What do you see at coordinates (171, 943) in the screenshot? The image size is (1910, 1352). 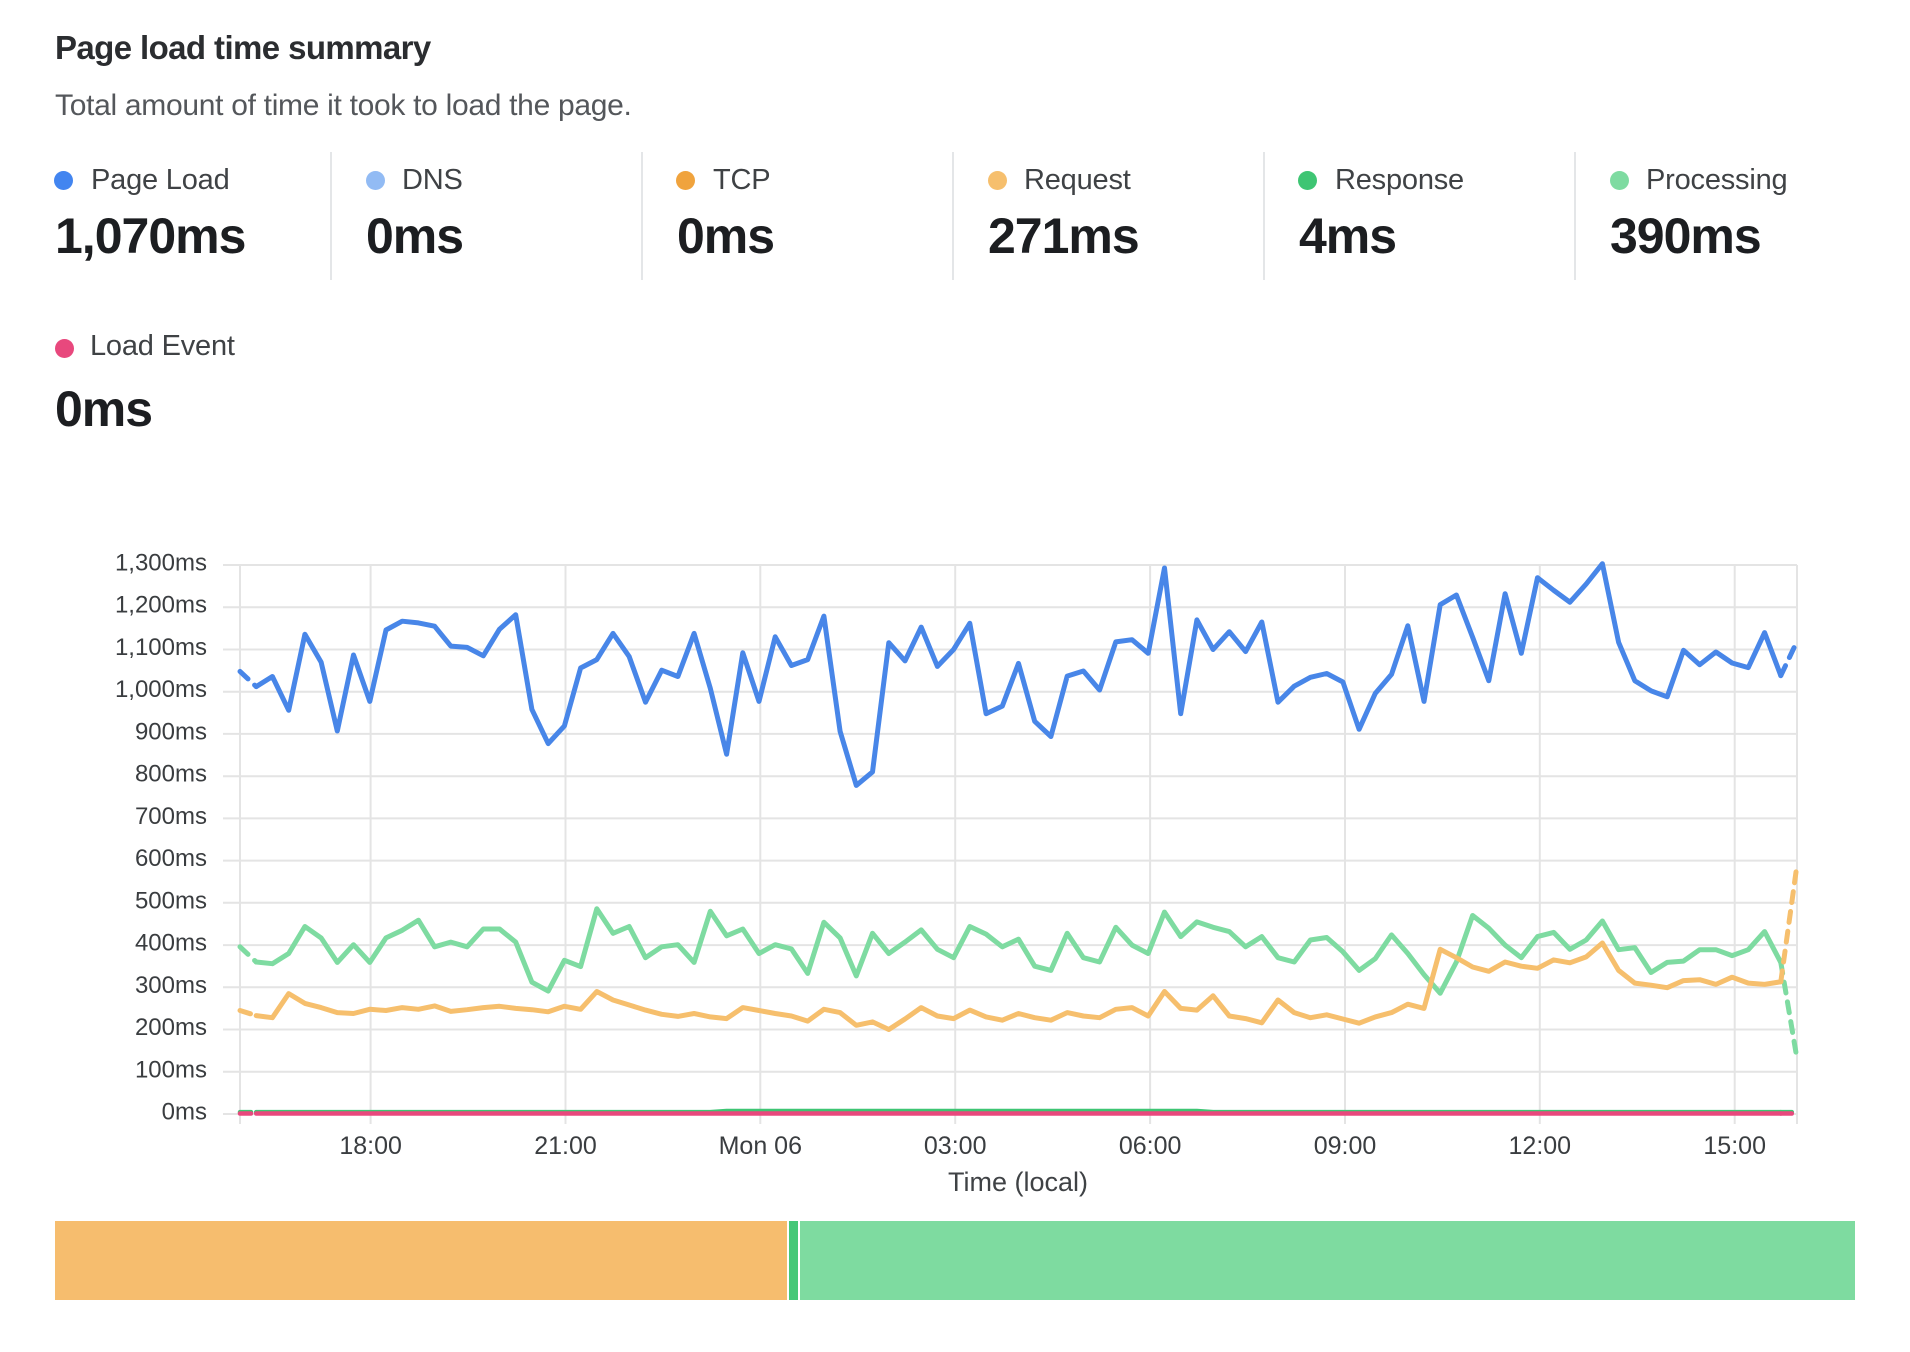 I see `svg-text: 400ms` at bounding box center [171, 943].